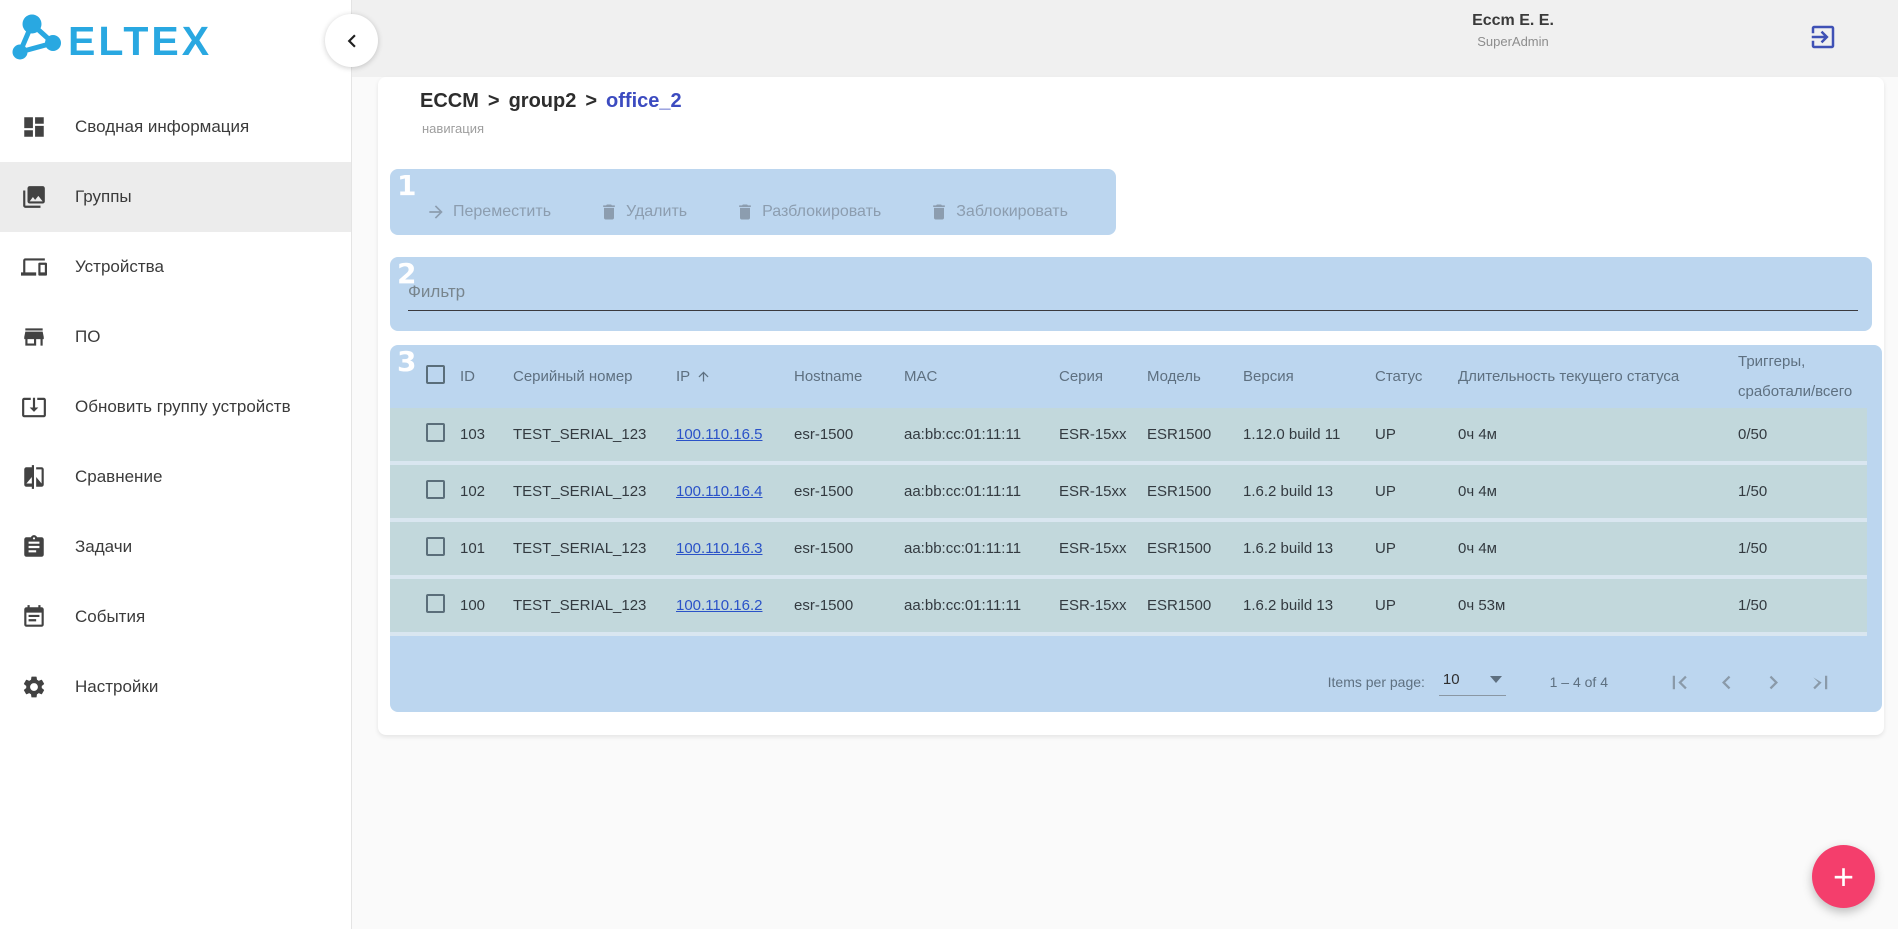  Describe the element at coordinates (1795, 376) in the screenshot. I see `column-header-triggers: Триггеры, сработали/всего` at that location.